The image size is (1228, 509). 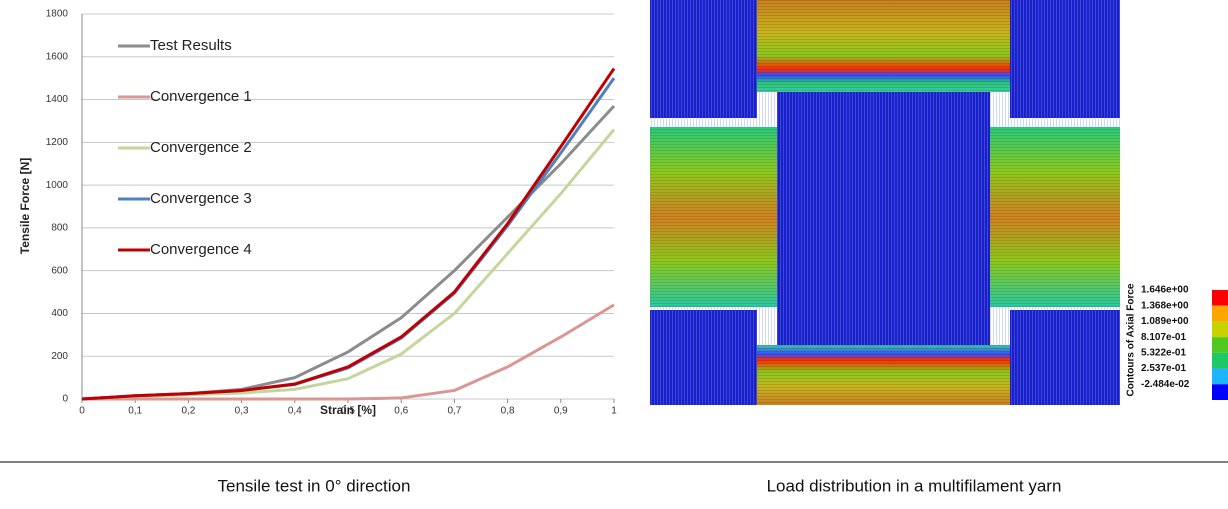 What do you see at coordinates (295, 411) in the screenshot?
I see `x-tick-label: 0,4` at bounding box center [295, 411].